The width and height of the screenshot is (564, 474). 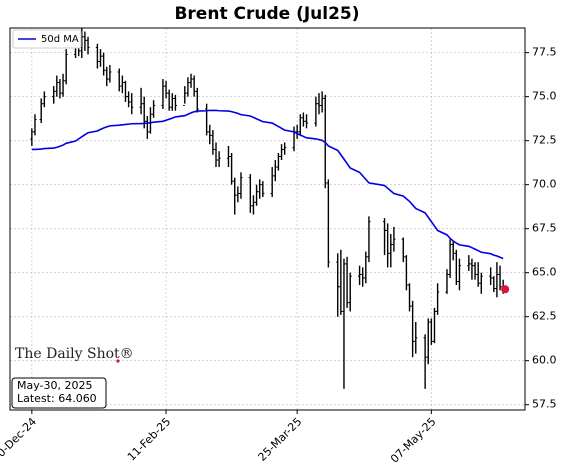 I want to click on y-tick-label: 72.5, so click(x=544, y=140).